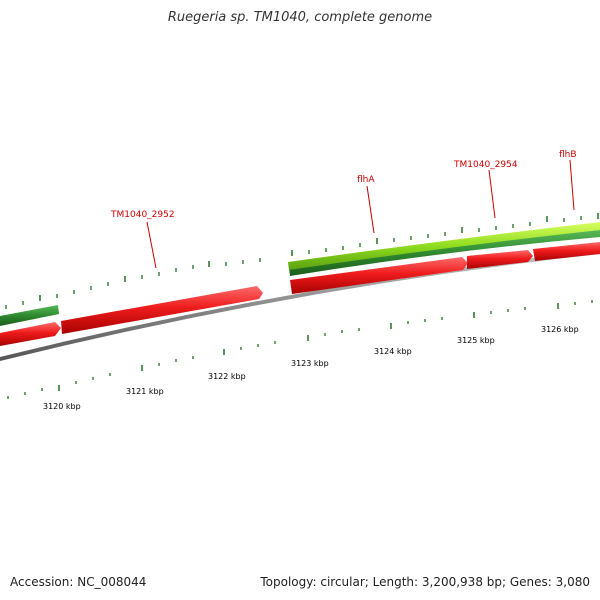 The image size is (600, 600). Describe the element at coordinates (568, 155) in the screenshot. I see `gene-label: flhB` at that location.